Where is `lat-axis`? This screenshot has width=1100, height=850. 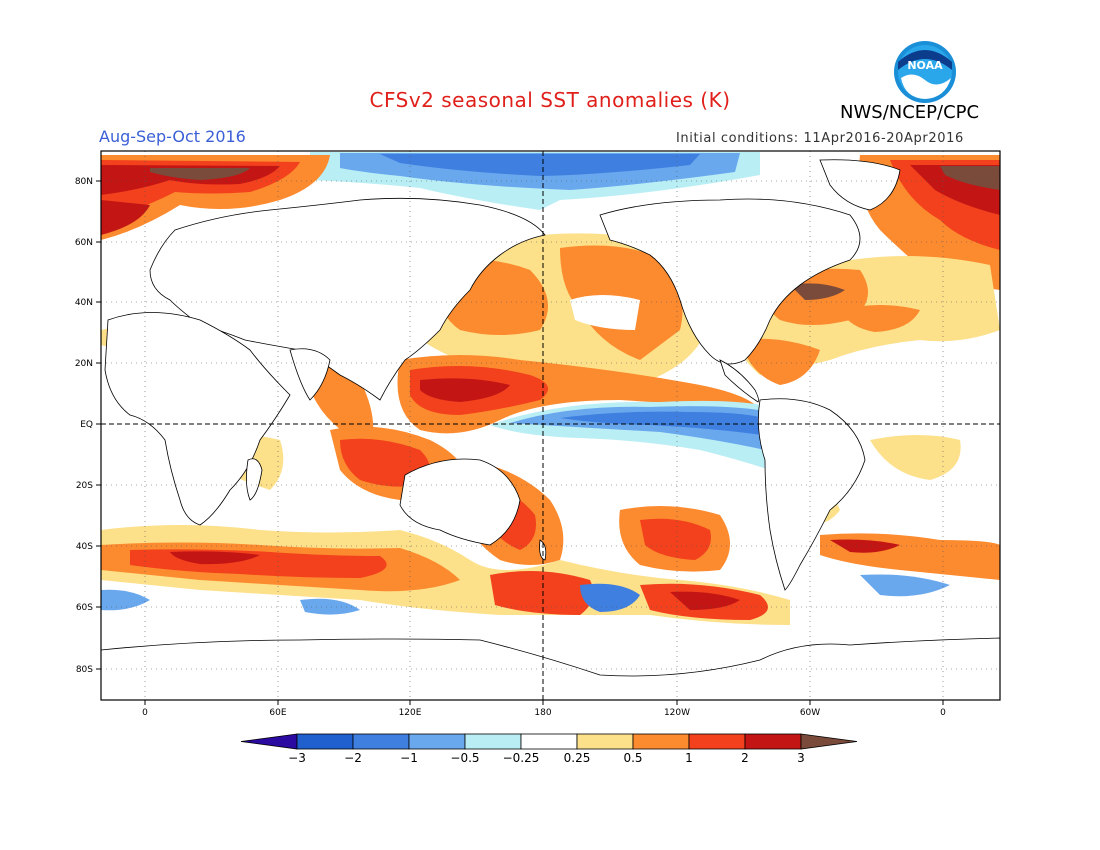 lat-axis is located at coordinates (98, 425).